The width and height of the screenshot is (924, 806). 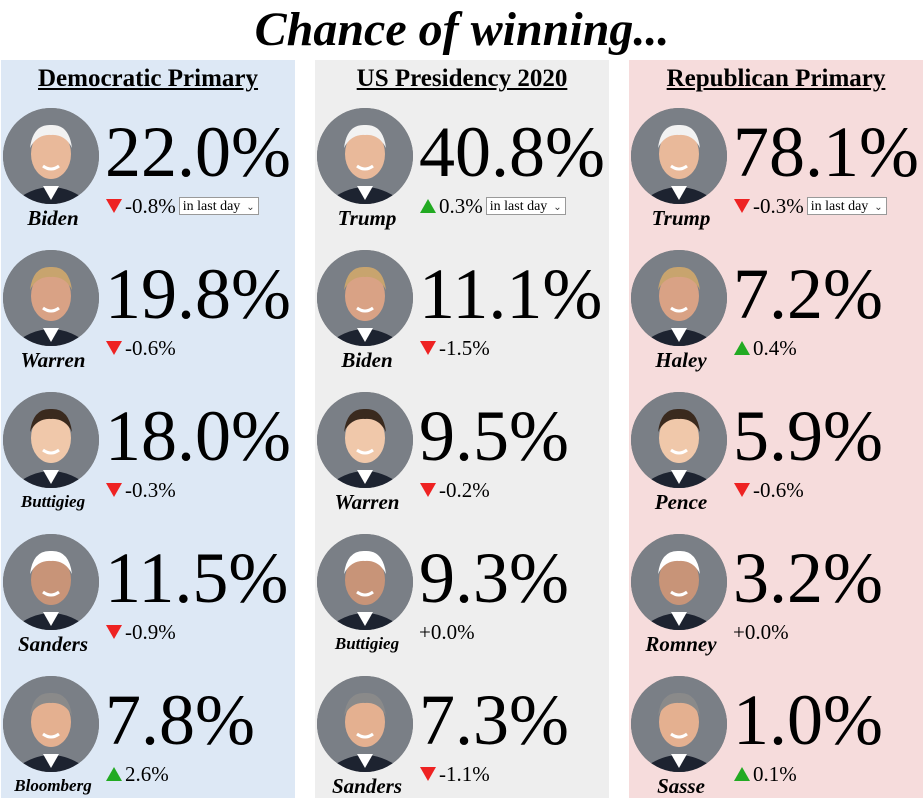 I want to click on win-percentage: 1.0%, so click(x=808, y=720).